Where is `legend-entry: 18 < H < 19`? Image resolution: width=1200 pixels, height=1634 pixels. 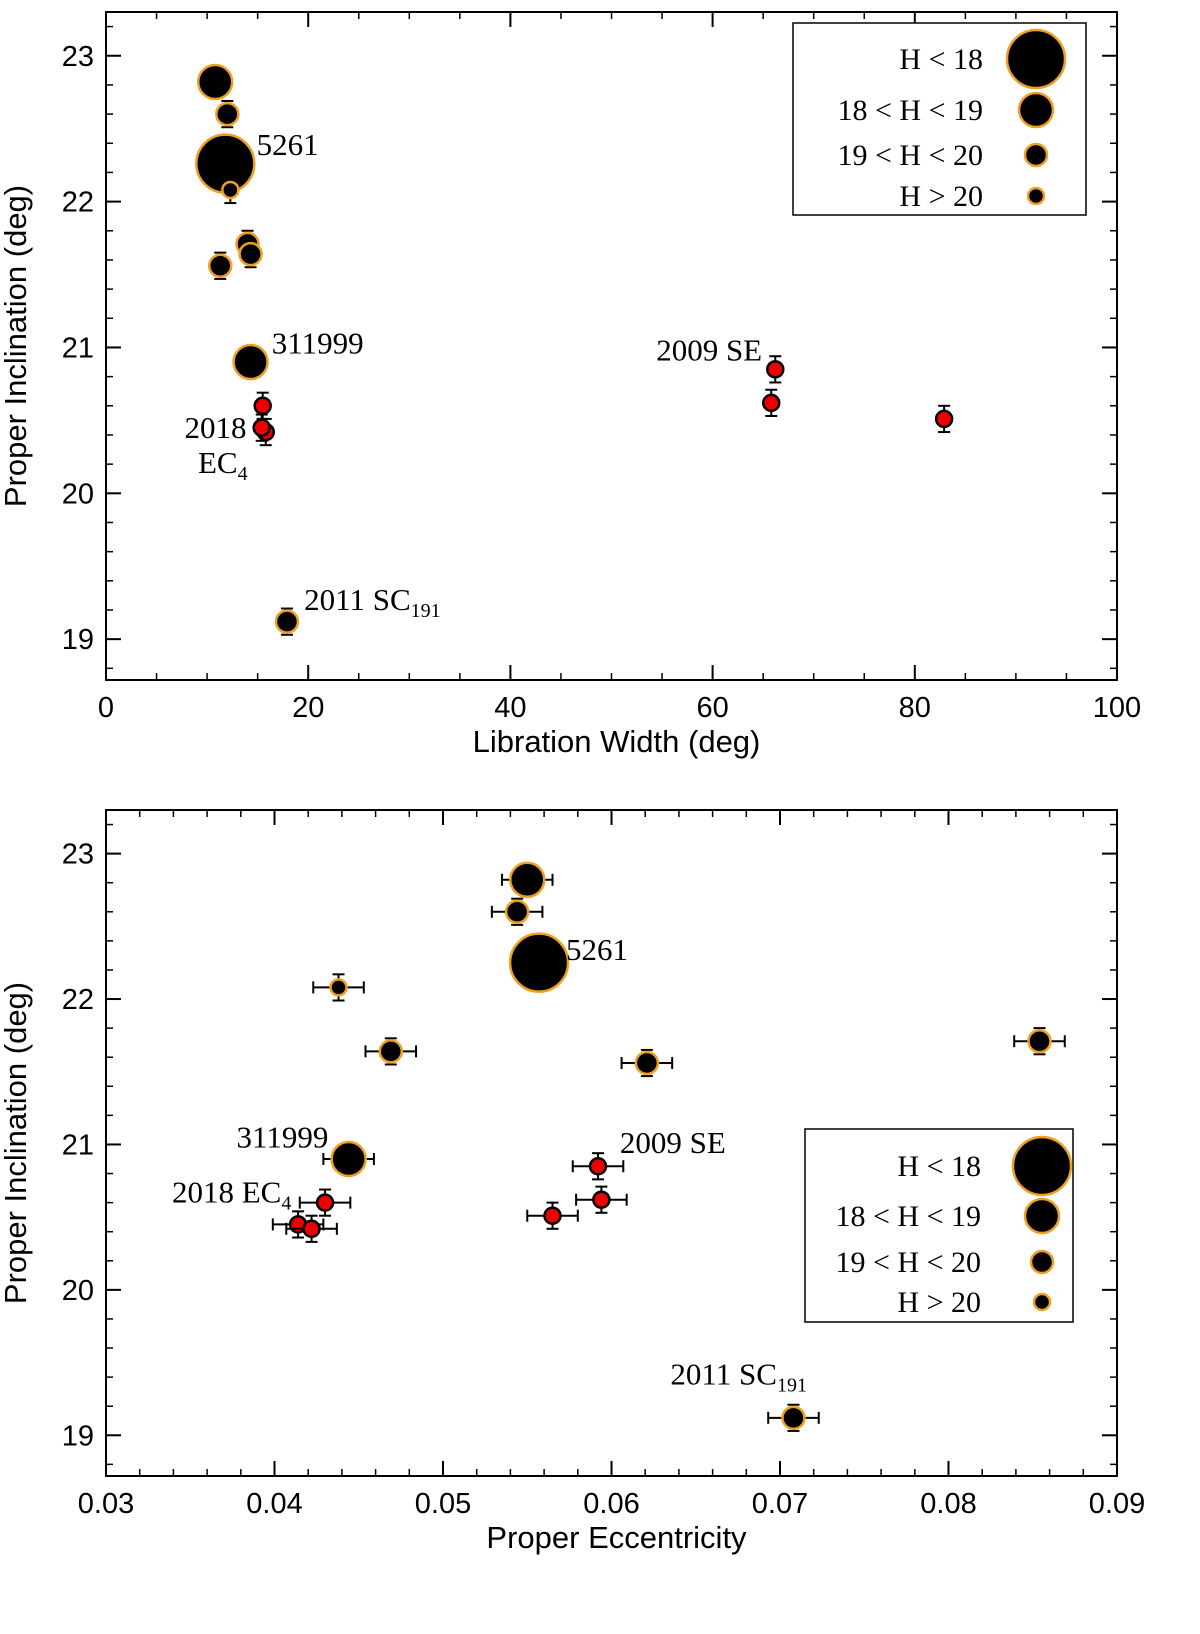
legend-entry: 18 < H < 19 is located at coordinates (946, 110).